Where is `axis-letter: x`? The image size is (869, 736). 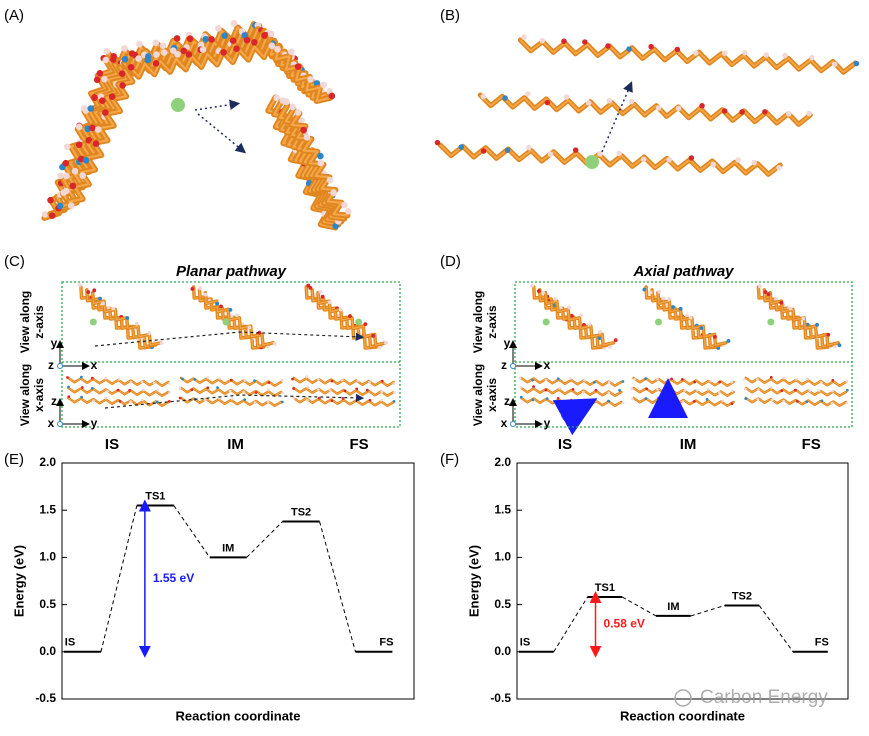 axis-letter: x is located at coordinates (94, 365).